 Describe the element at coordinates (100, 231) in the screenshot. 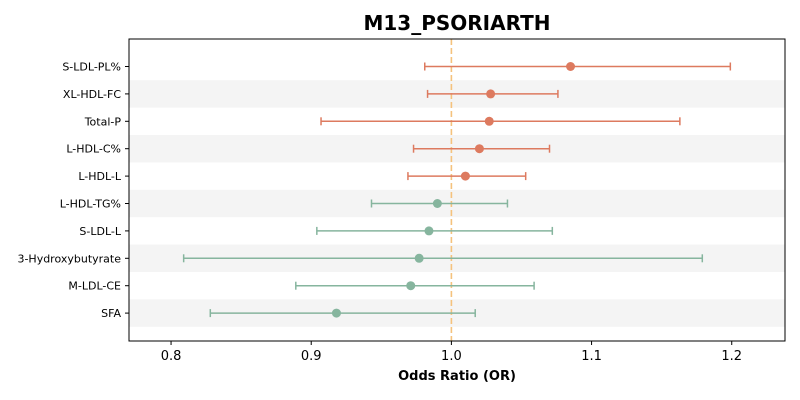

I see `y-tick-label: S-LDL-L` at that location.